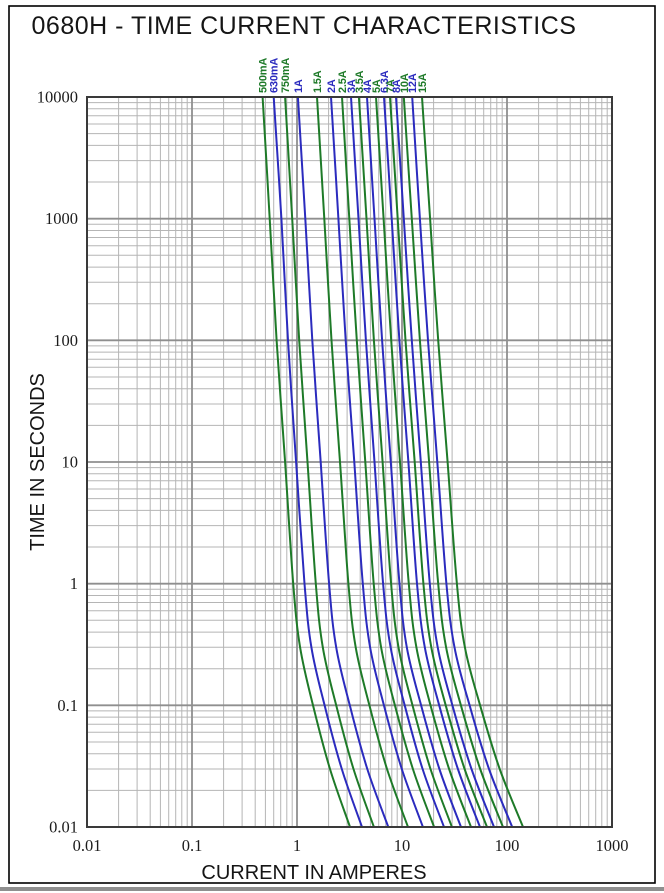 Image resolution: width=664 pixels, height=893 pixels. I want to click on page-edge-shadow, so click(332, 889).